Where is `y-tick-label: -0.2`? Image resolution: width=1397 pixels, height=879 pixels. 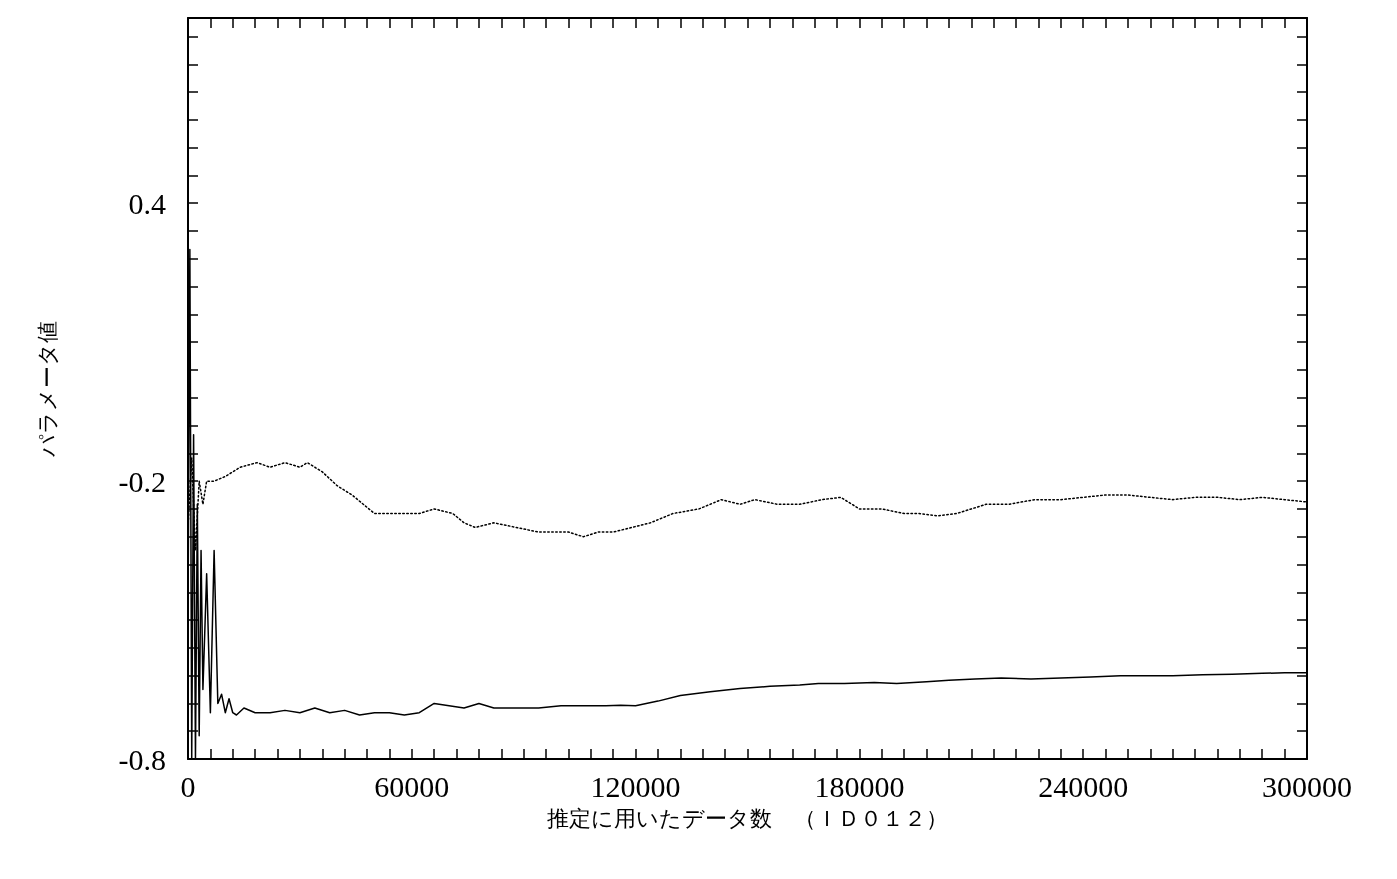 y-tick-label: -0.2 is located at coordinates (142, 481).